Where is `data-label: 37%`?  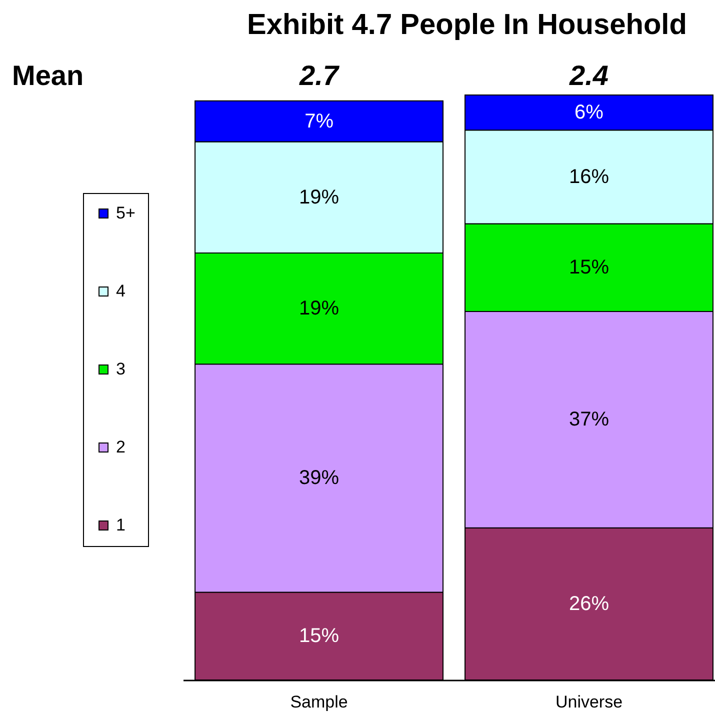
data-label: 37% is located at coordinates (589, 419).